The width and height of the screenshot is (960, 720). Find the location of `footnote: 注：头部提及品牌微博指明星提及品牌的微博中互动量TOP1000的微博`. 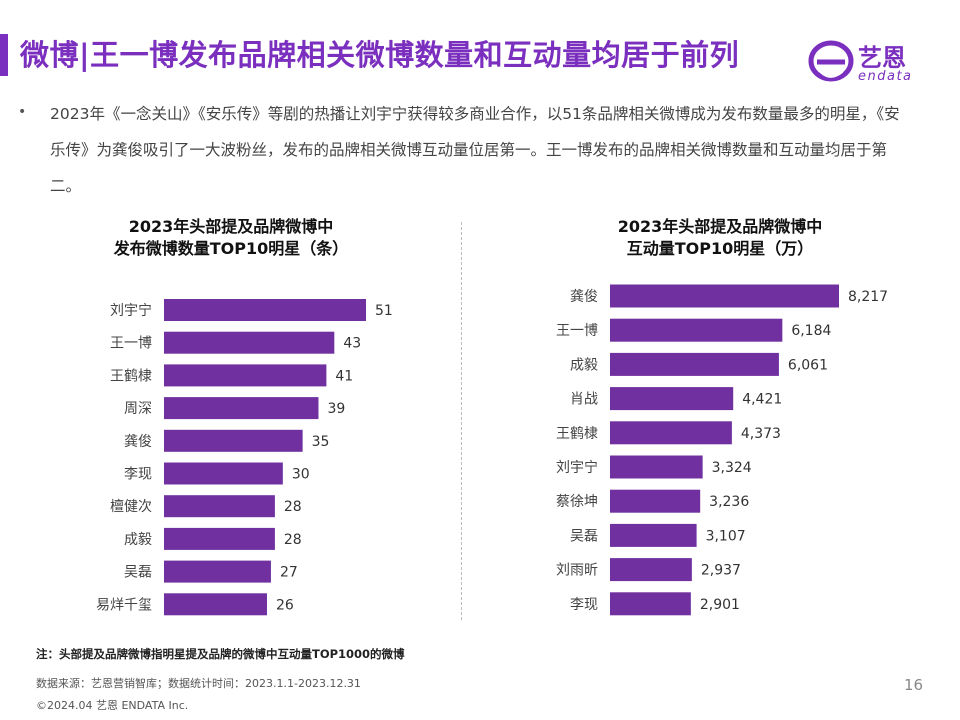

footnote: 注：头部提及品牌微博指明星提及品牌的微博中互动量TOP1000的微博 is located at coordinates (220, 654).